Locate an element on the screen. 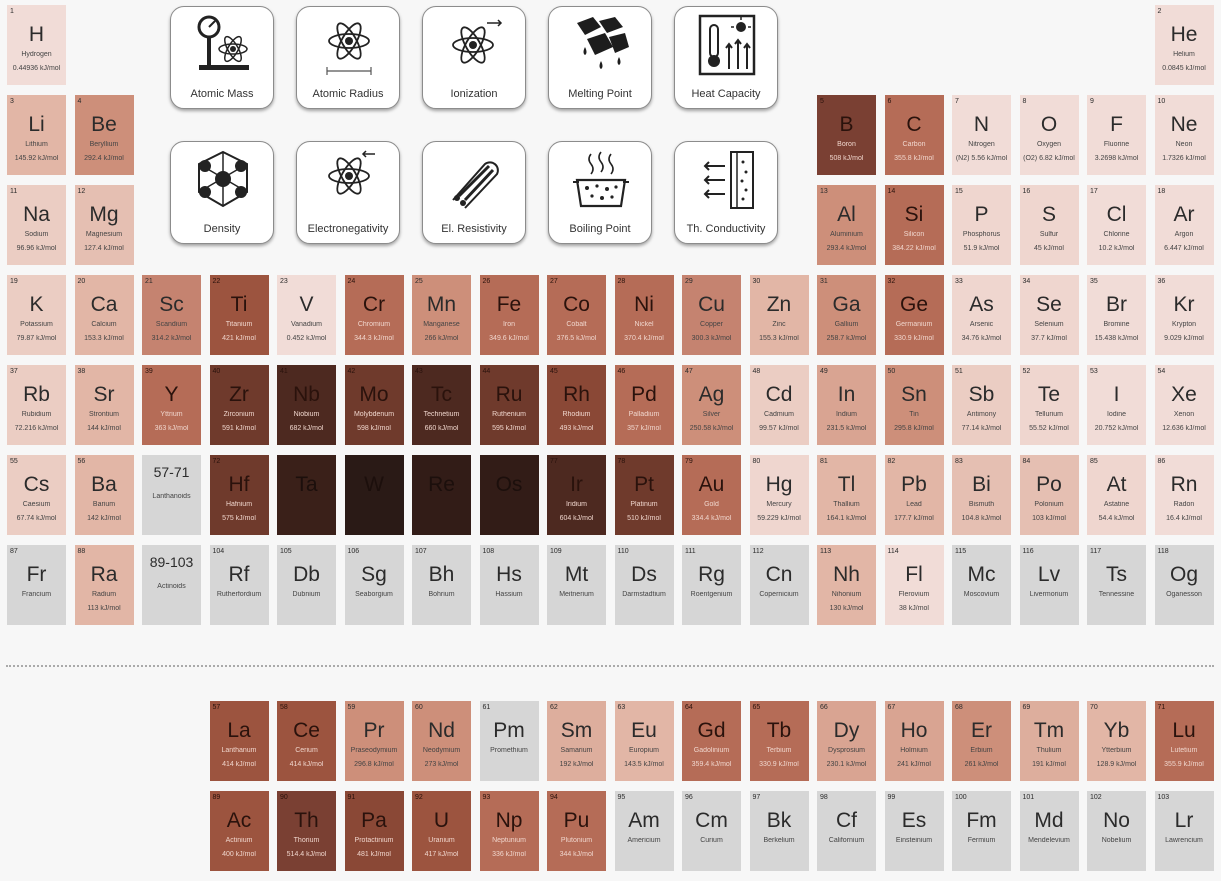 Image resolution: width=1221 pixels, height=881 pixels. element-cell: 102 No Nobelium is located at coordinates (1116, 831).